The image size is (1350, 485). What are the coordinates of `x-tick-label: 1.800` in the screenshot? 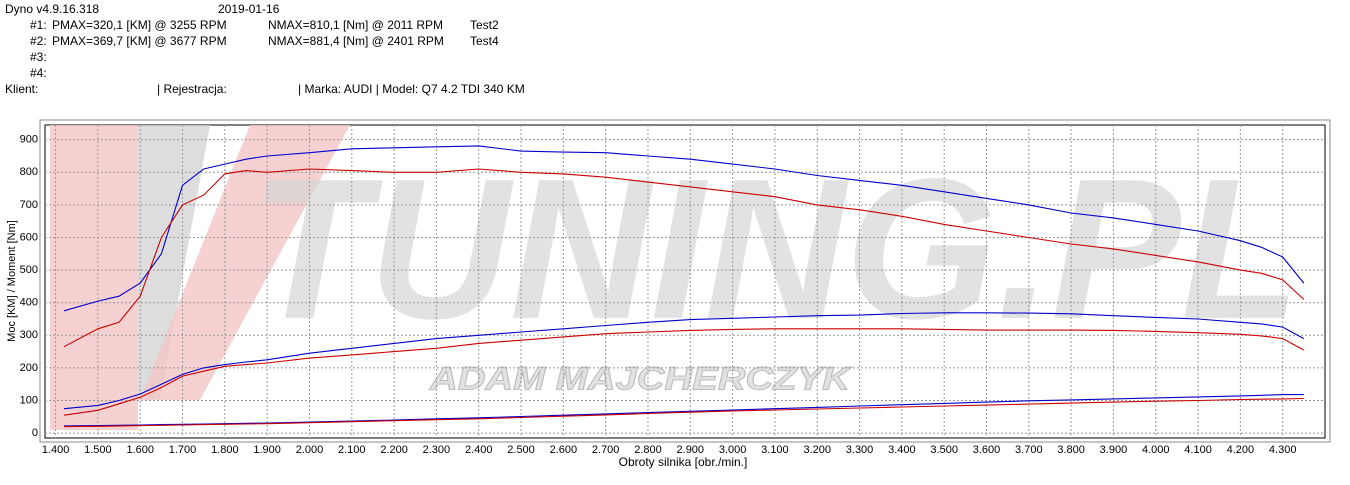 It's located at (225, 450).